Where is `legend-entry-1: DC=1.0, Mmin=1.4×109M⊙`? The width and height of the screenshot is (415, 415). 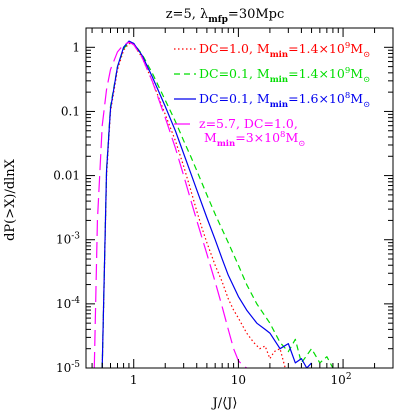
legend-entry-1: DC=1.0, Mmin=1.4×109M⊙ is located at coordinates (272, 50).